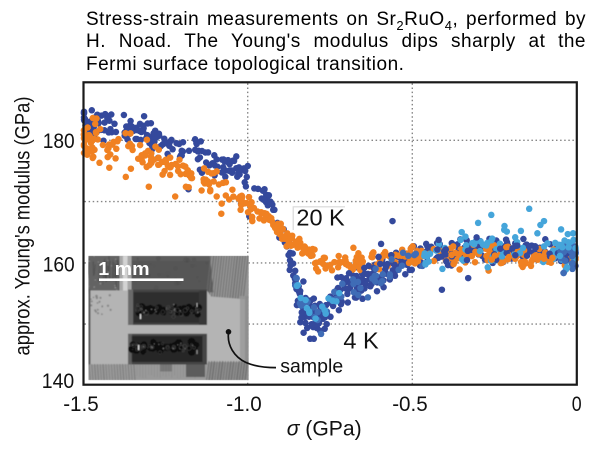 This screenshot has width=600, height=455. I want to click on svg-text: 20 K, so click(320, 218).